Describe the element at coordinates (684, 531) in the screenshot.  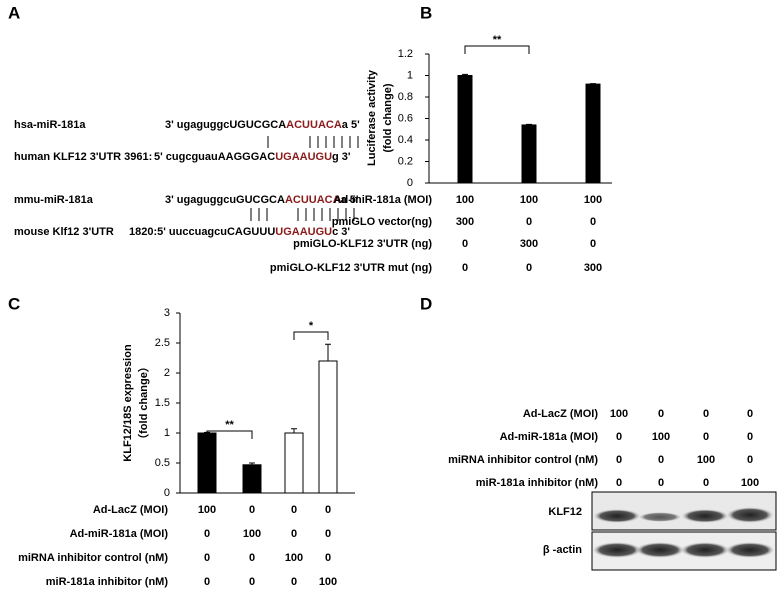
I see `blot-image` at that location.